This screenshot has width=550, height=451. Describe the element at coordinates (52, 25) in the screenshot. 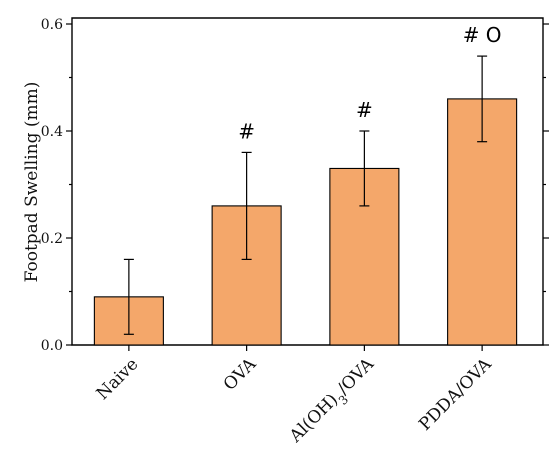

I see `y-tick-label: 0.6` at that location.